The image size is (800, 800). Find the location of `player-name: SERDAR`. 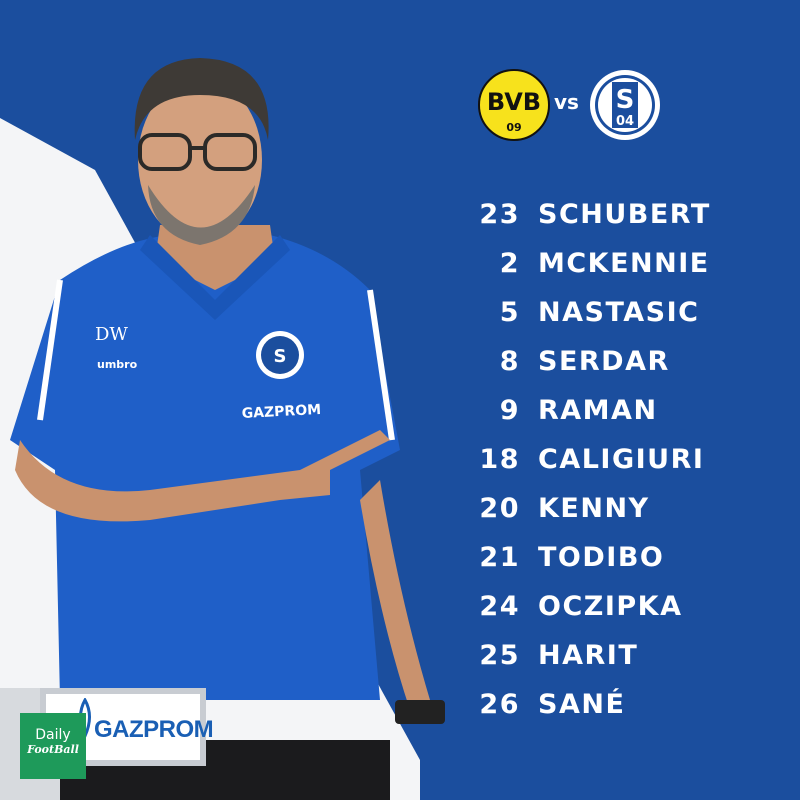

player-name: SERDAR is located at coordinates (604, 361).